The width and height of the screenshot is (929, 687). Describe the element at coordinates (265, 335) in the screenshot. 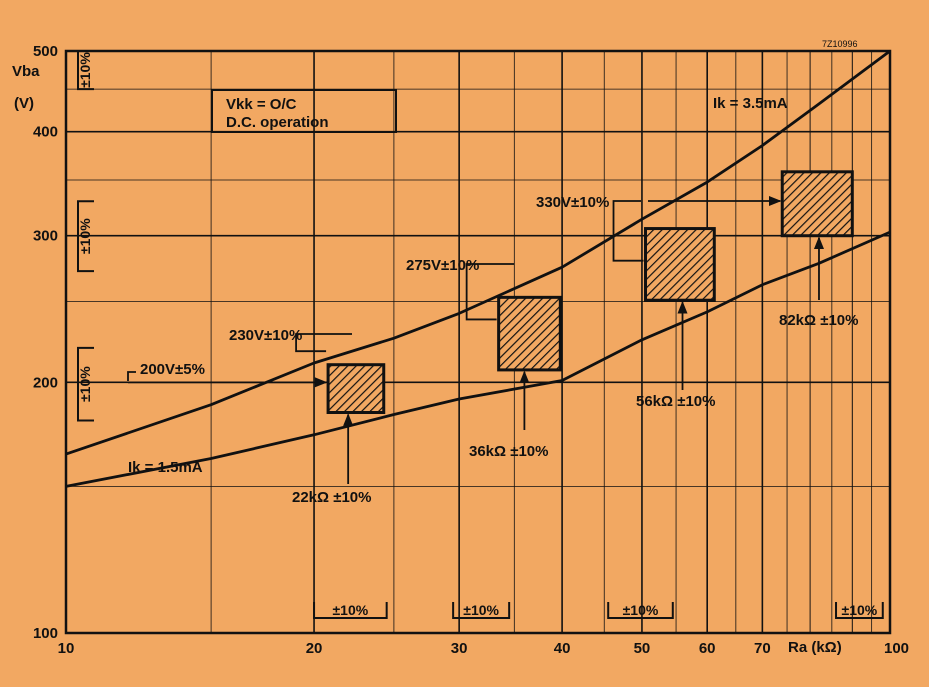

I see `v-label: 230V±10%` at that location.